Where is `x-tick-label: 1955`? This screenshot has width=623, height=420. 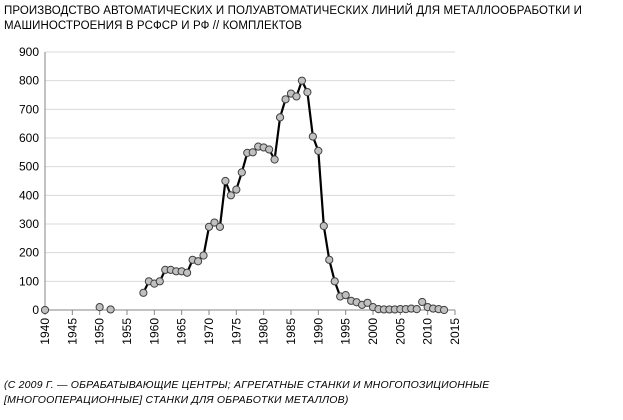 x-tick-label: 1955 is located at coordinates (127, 331).